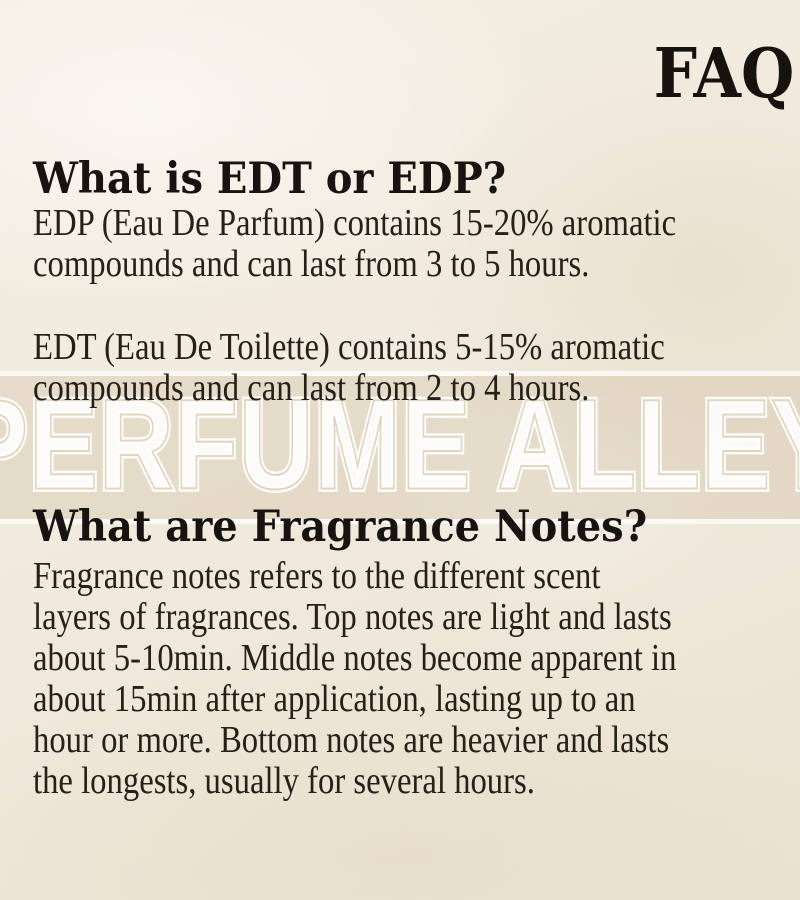  What do you see at coordinates (270, 179) in the screenshot?
I see `section-heading-edt-edp: What is EDT or EDP?` at bounding box center [270, 179].